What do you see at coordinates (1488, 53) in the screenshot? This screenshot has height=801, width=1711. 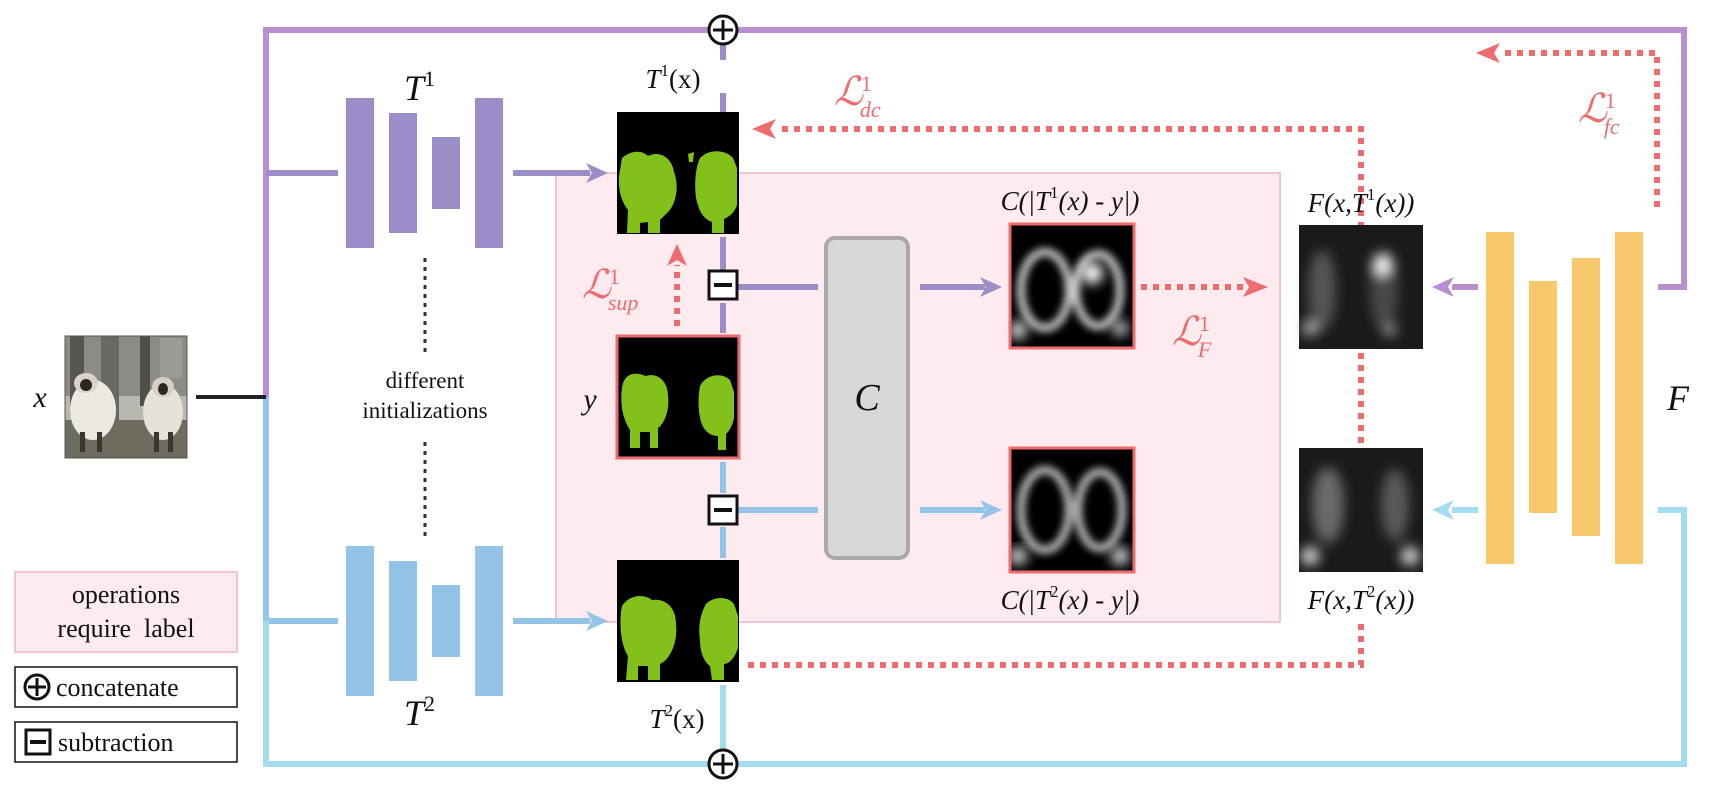 I see `arrow-loss-fc` at bounding box center [1488, 53].